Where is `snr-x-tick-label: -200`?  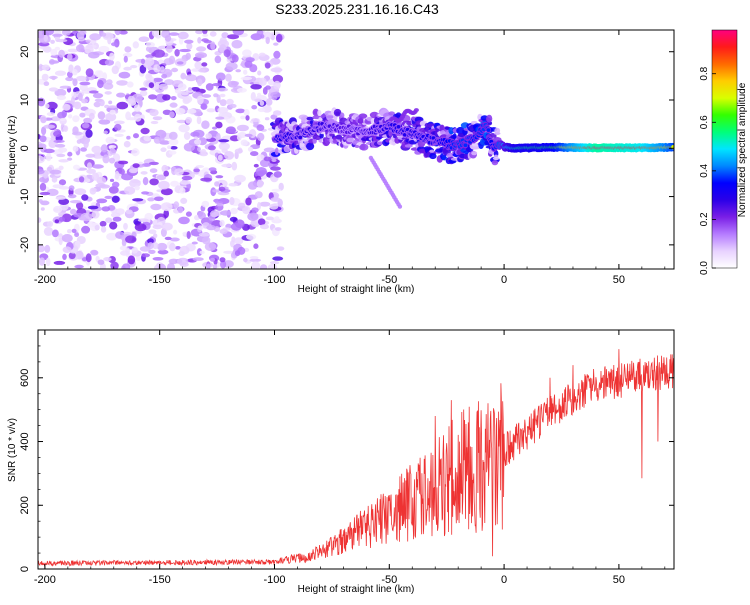
snr-x-tick-label: -200 is located at coordinates (45, 580).